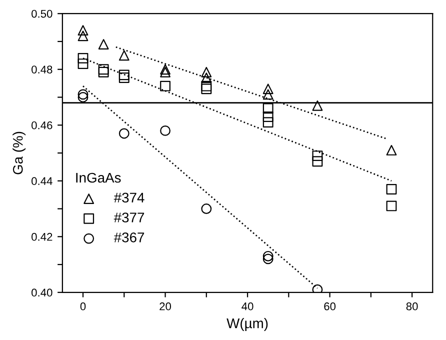 The image size is (446, 340). I want to click on legend-label: #367, so click(129, 237).